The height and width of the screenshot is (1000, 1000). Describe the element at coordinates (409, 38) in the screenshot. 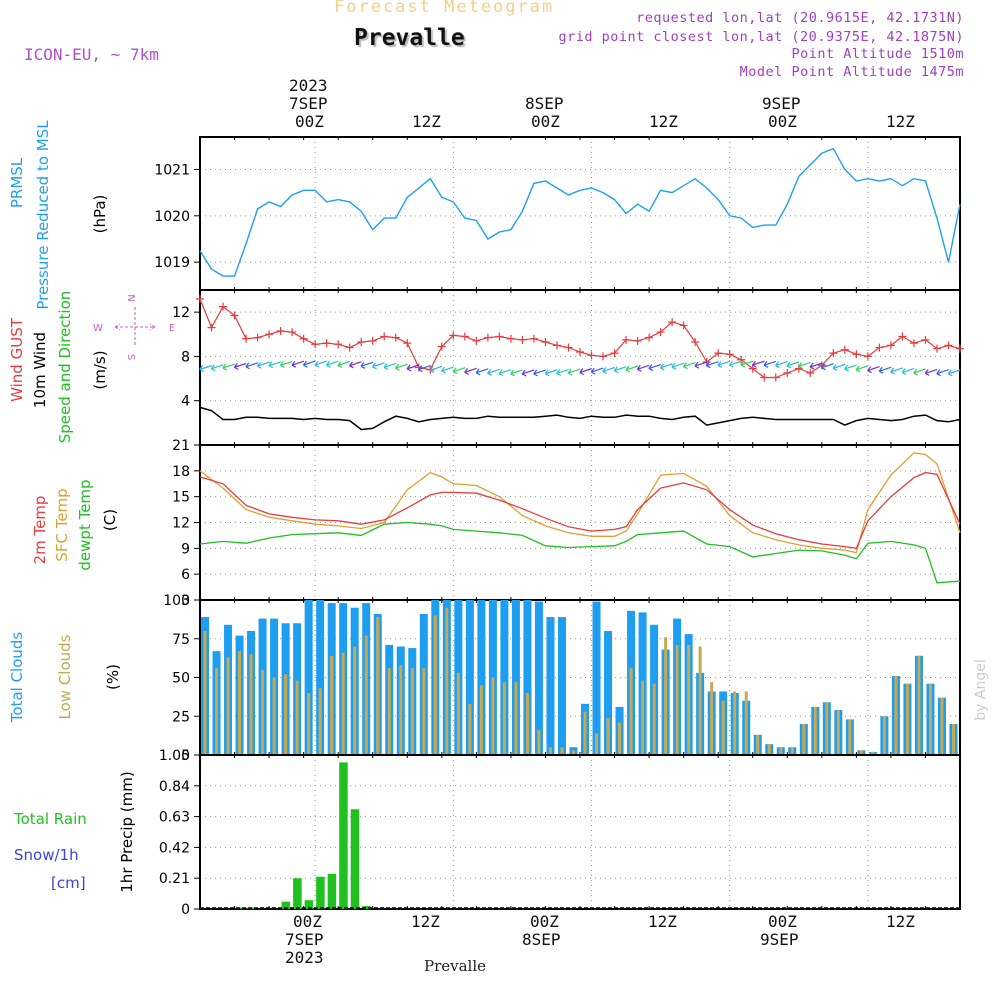

I see `location-title: Prevalle` at that location.